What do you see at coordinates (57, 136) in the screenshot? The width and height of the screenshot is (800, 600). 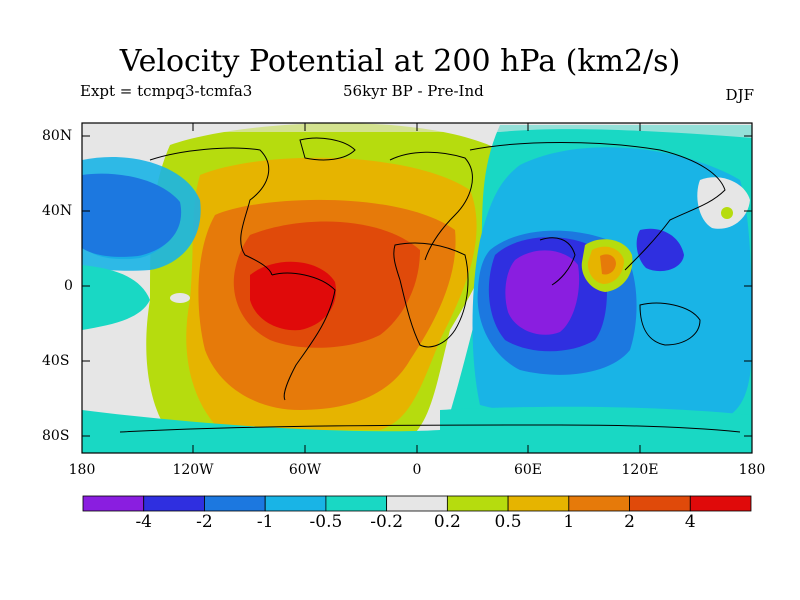 I see `lat-label: 80N` at bounding box center [57, 136].